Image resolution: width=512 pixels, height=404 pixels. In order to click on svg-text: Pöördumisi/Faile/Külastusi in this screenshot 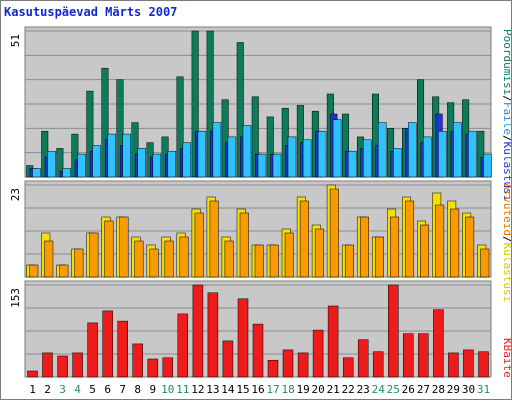, I will do `click(506, 115)`.